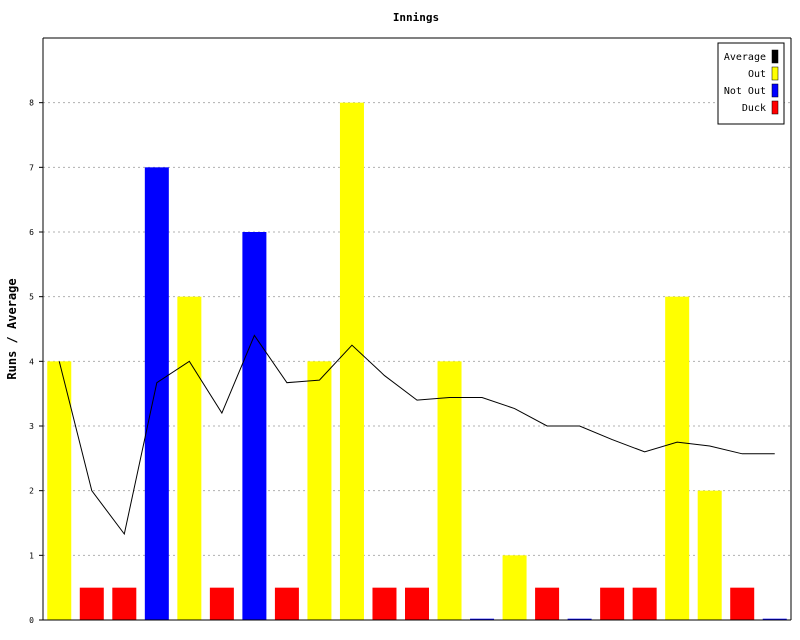 The image size is (800, 640). Describe the element at coordinates (31, 491) in the screenshot. I see `y-tick-label: 2` at that location.